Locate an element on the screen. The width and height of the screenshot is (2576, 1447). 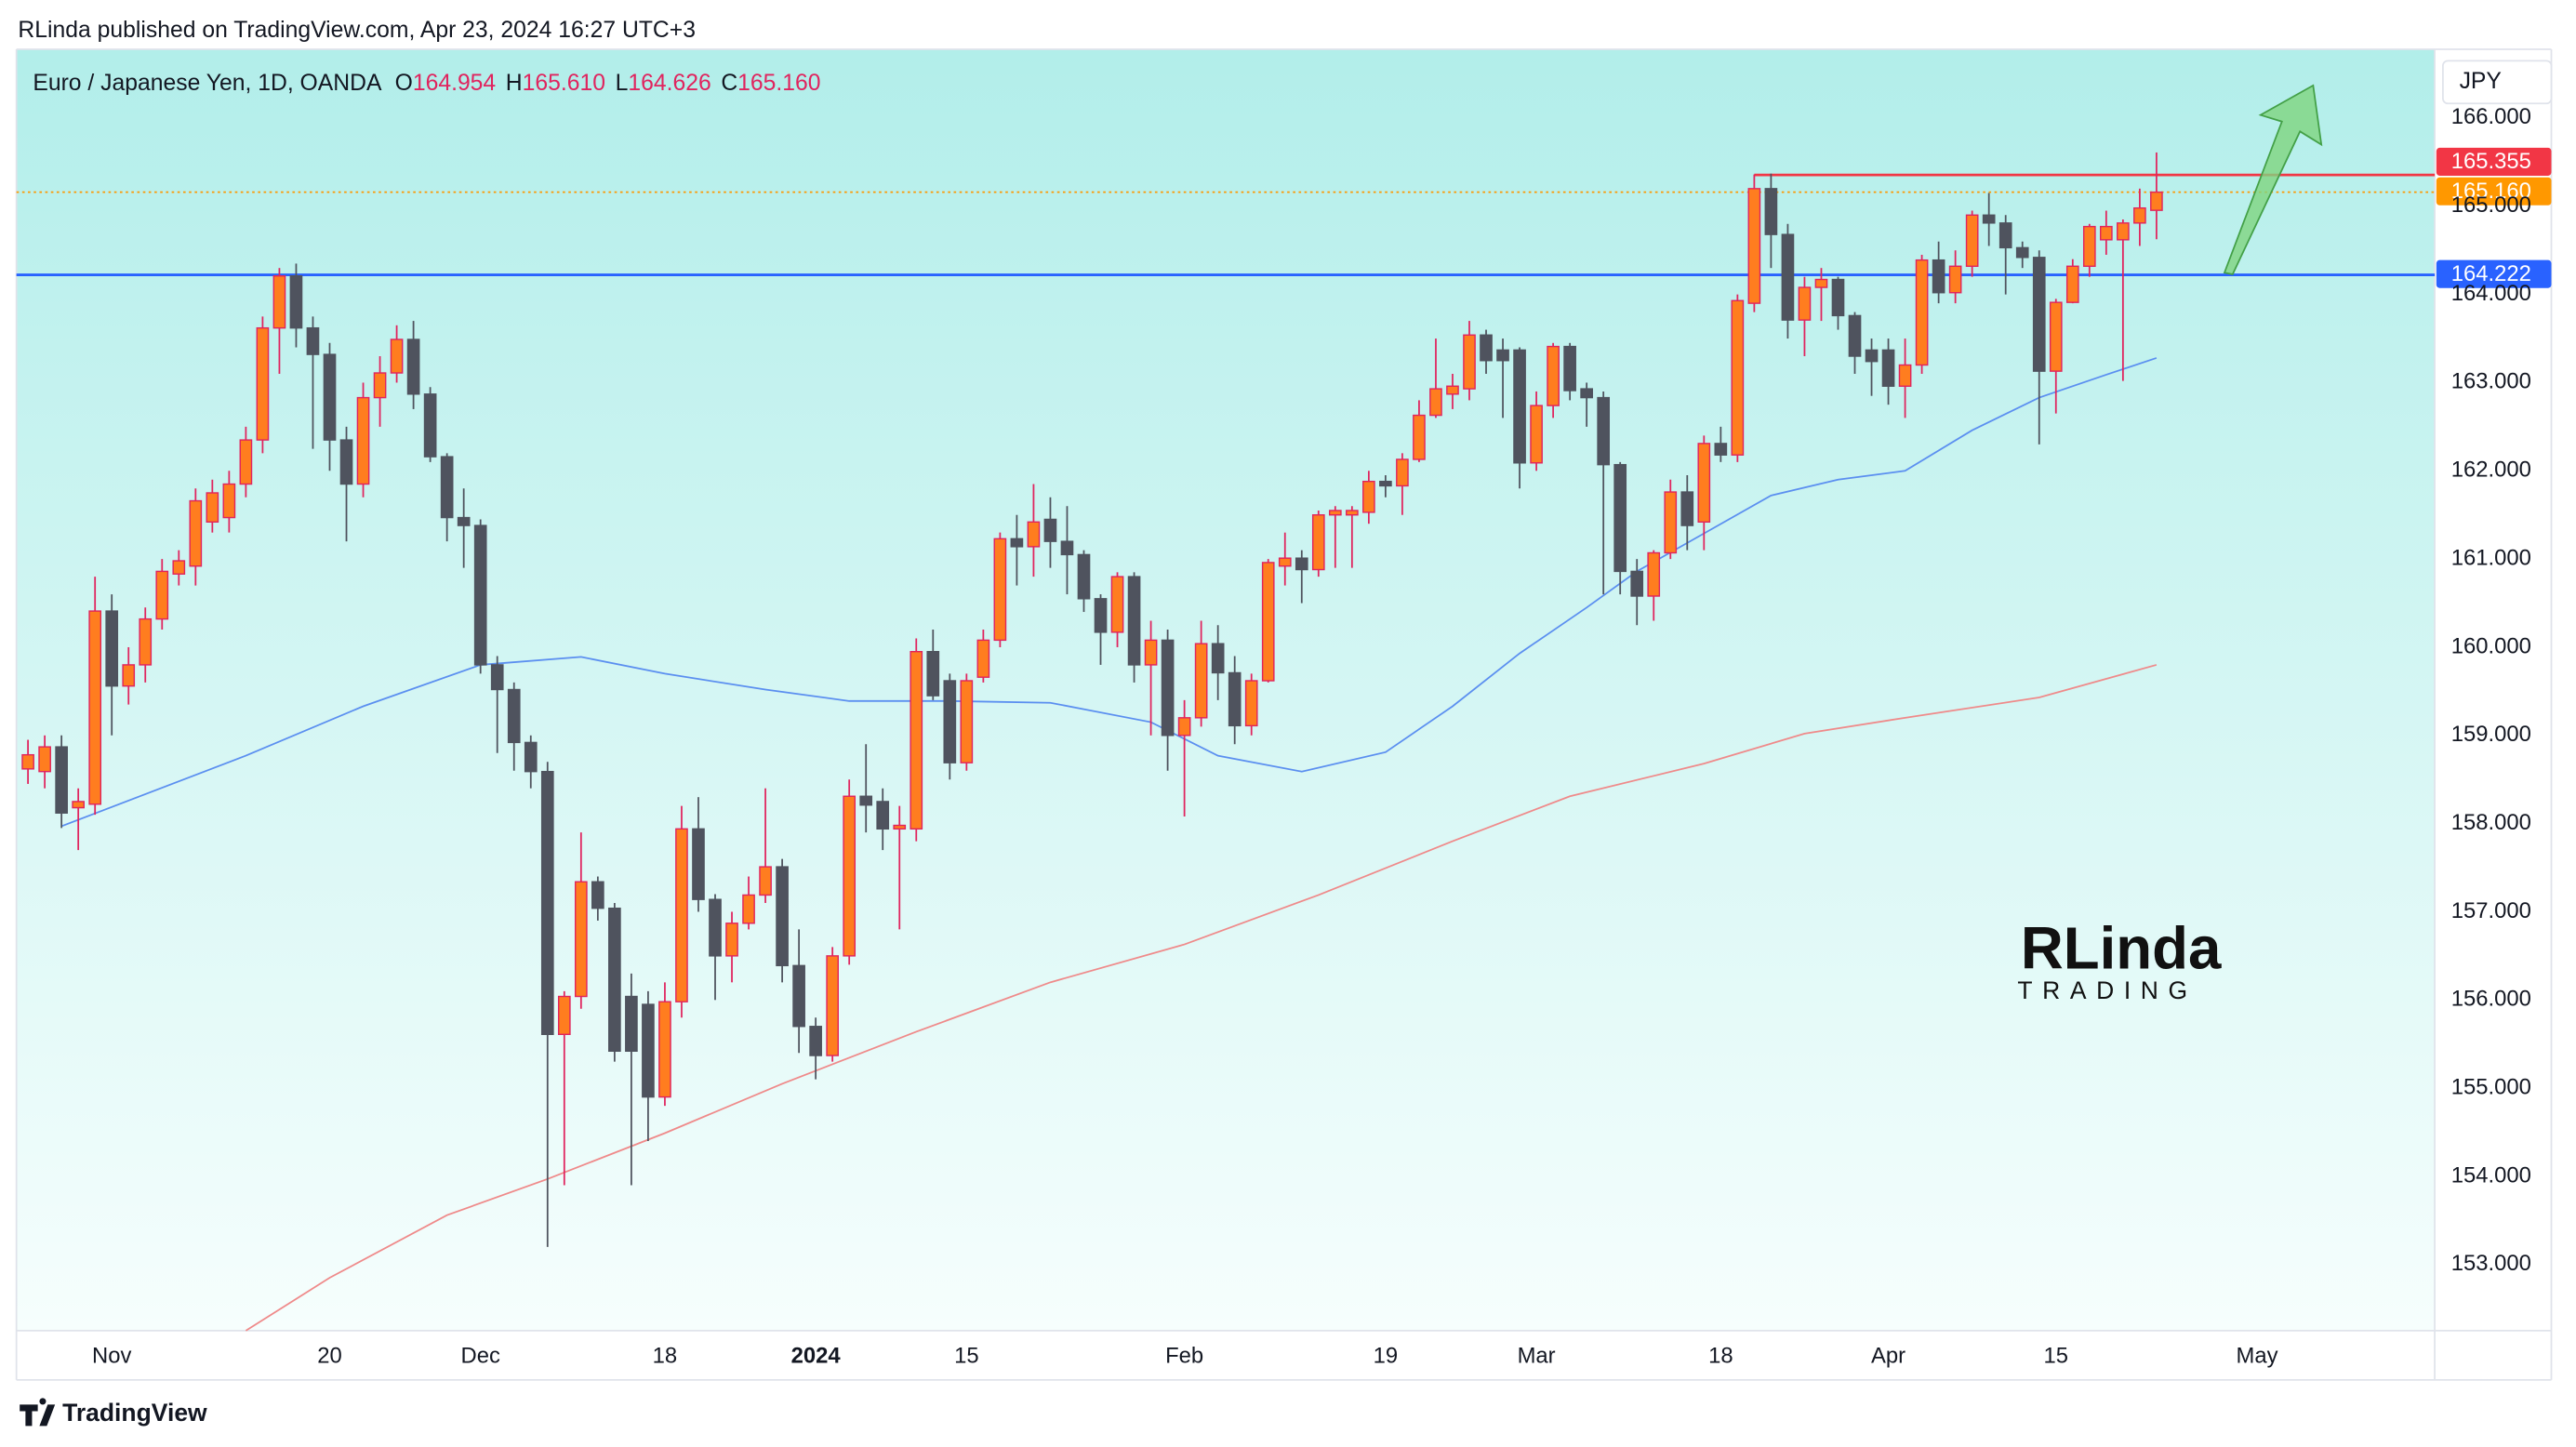
currency-box is located at coordinates (2497, 82).